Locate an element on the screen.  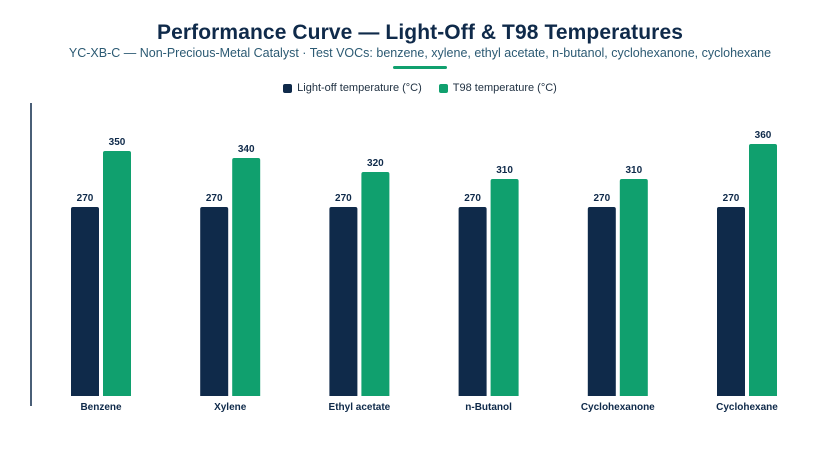
bar-value-label-light-off-5: 270 is located at coordinates (731, 198).